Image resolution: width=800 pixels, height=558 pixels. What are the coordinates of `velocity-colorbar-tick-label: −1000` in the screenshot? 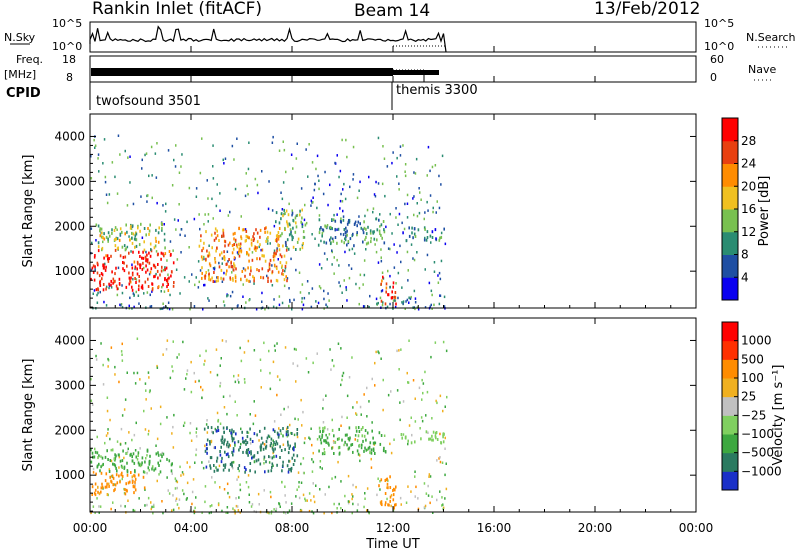 It's located at (761, 471).